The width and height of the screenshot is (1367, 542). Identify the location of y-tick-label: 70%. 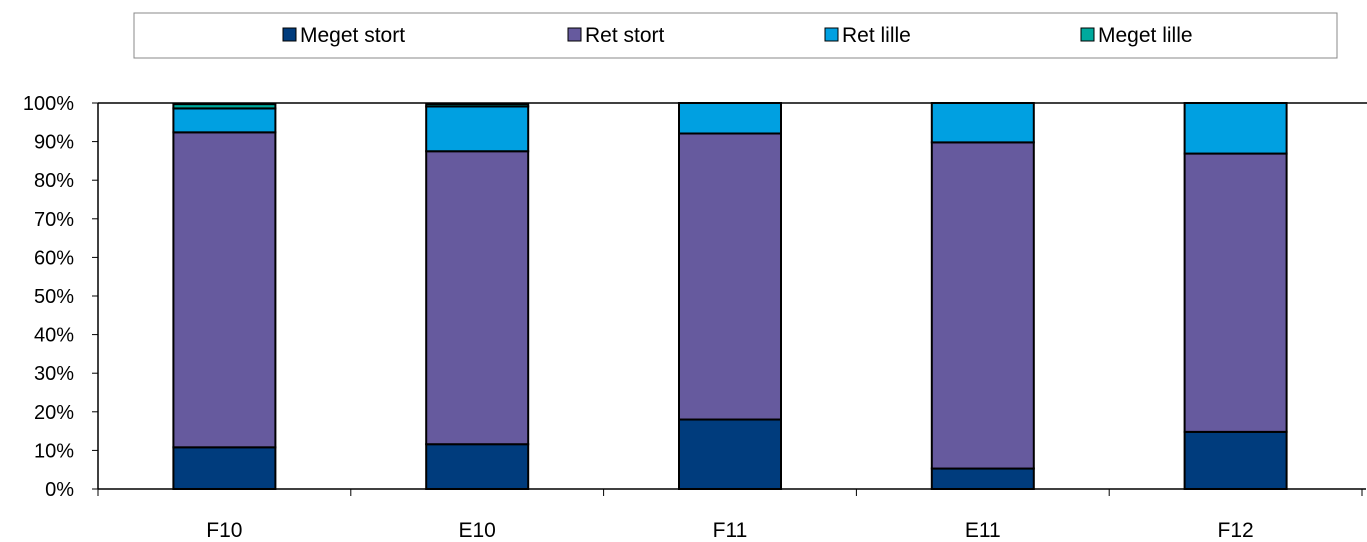
(54, 220).